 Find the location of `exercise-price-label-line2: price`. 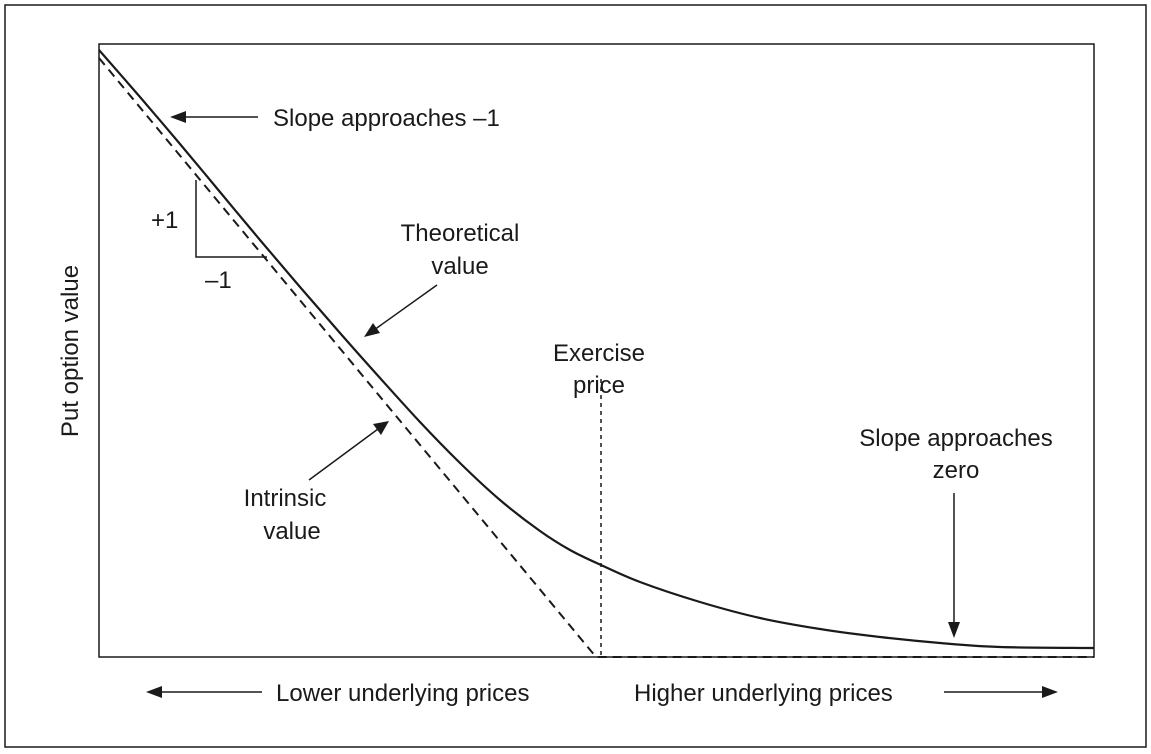

exercise-price-label-line2: price is located at coordinates (599, 385).